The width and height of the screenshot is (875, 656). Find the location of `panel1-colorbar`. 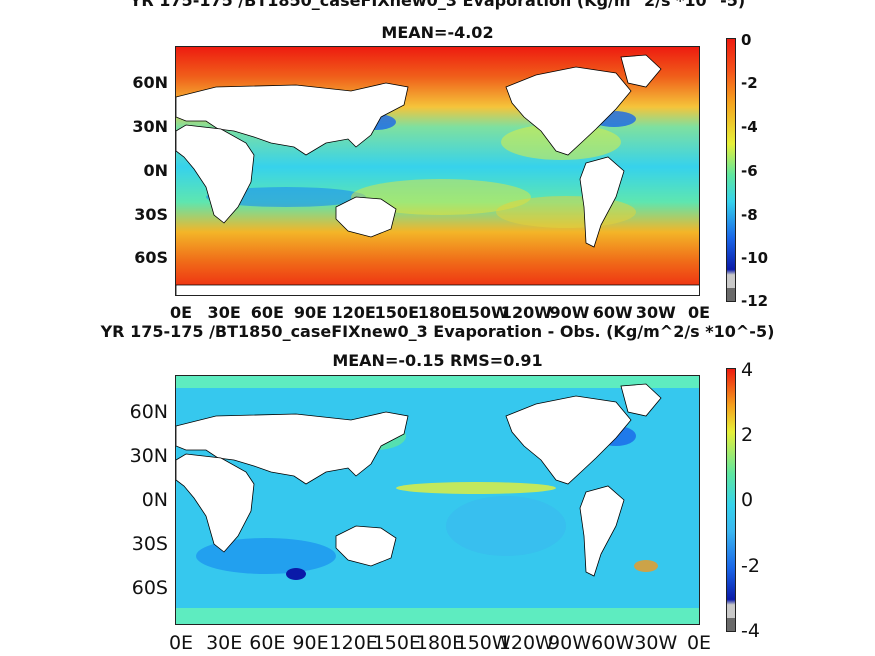

panel1-colorbar is located at coordinates (731, 170).